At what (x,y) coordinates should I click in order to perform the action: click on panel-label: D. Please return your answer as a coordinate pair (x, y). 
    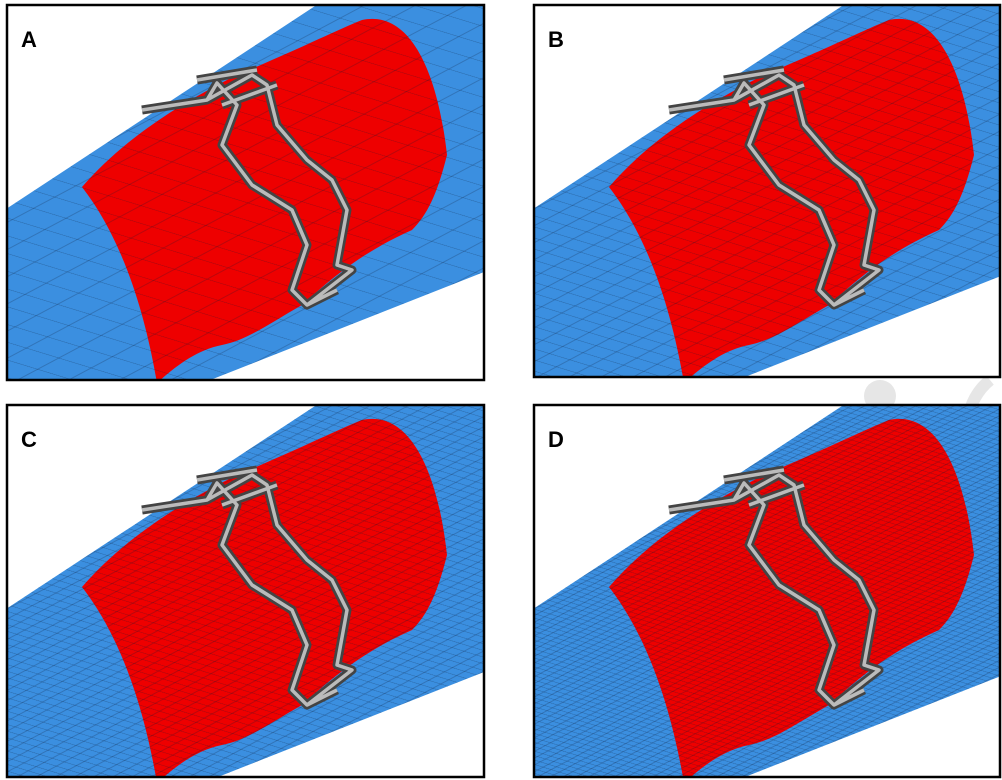
    Looking at the image, I should click on (556, 439).